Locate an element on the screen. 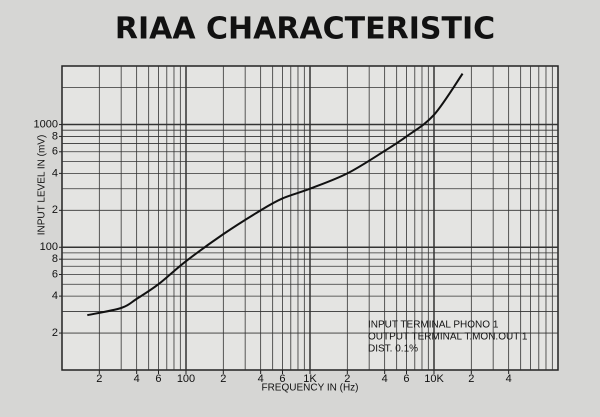  annotation: INPUT TERMINAL PHONO 1 is located at coordinates (433, 325).